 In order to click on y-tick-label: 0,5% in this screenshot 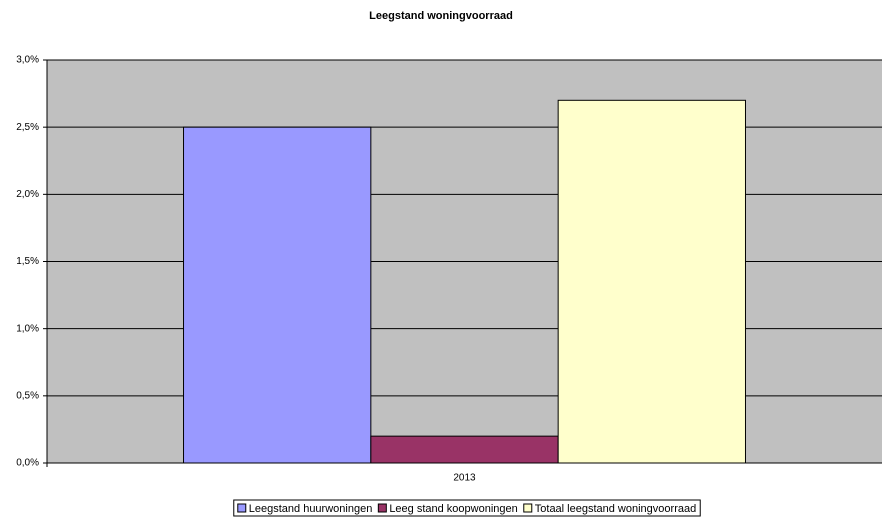, I will do `click(27, 395)`.